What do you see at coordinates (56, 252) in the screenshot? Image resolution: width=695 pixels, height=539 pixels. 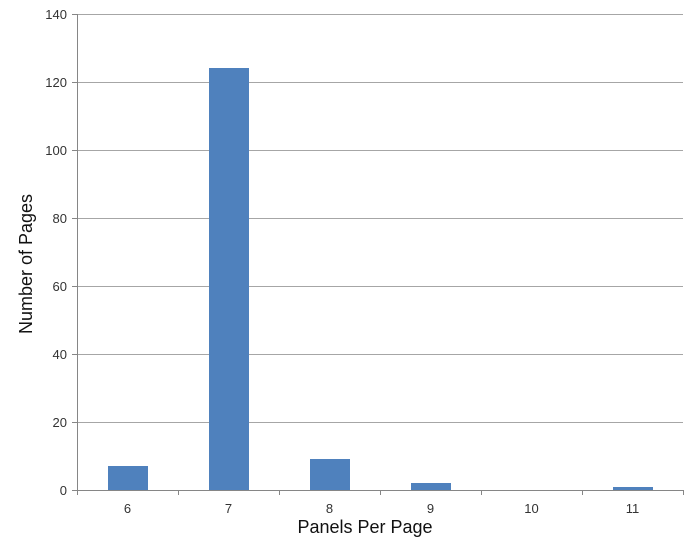 I see `y-tick-labels: 0 20 40 60 80 100 120 140` at bounding box center [56, 252].